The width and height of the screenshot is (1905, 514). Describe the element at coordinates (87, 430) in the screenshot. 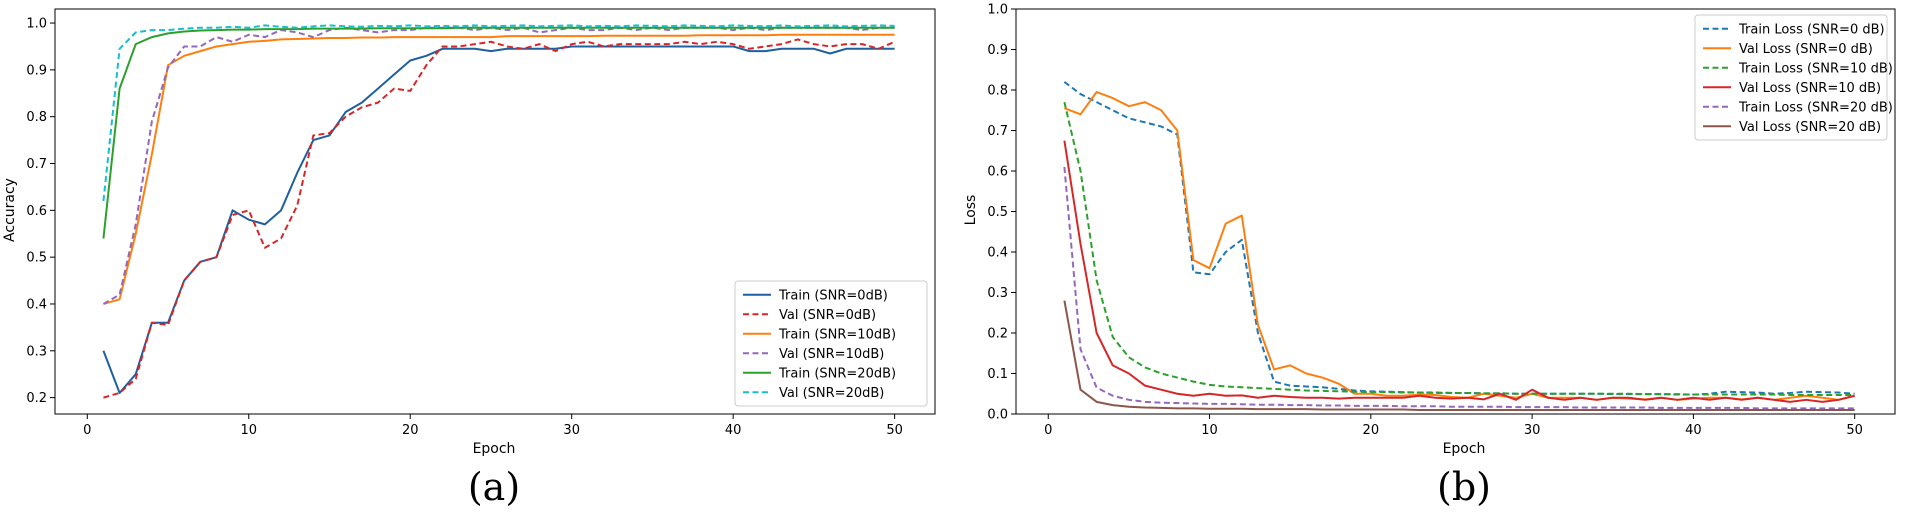

I see `accuracy-x-tick-label: 0` at that location.